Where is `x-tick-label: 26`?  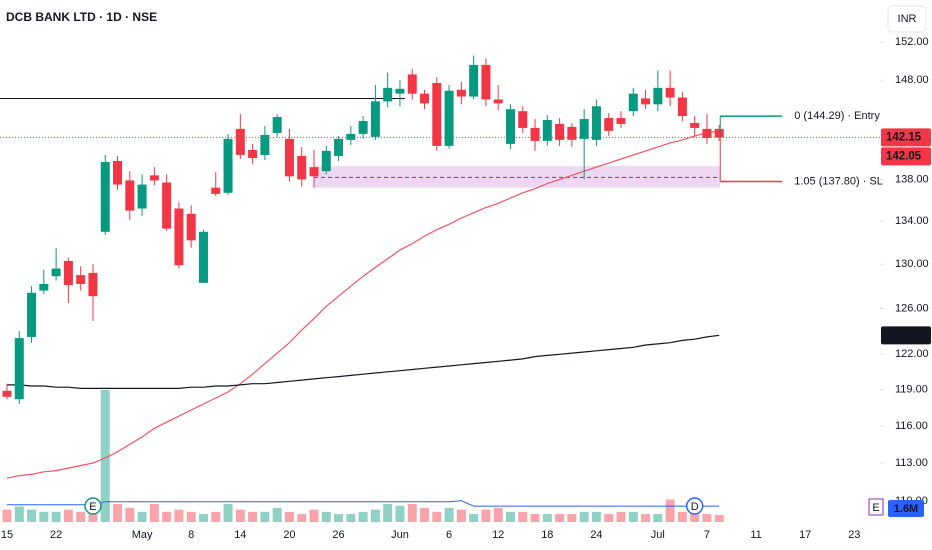 x-tick-label: 26 is located at coordinates (338, 535).